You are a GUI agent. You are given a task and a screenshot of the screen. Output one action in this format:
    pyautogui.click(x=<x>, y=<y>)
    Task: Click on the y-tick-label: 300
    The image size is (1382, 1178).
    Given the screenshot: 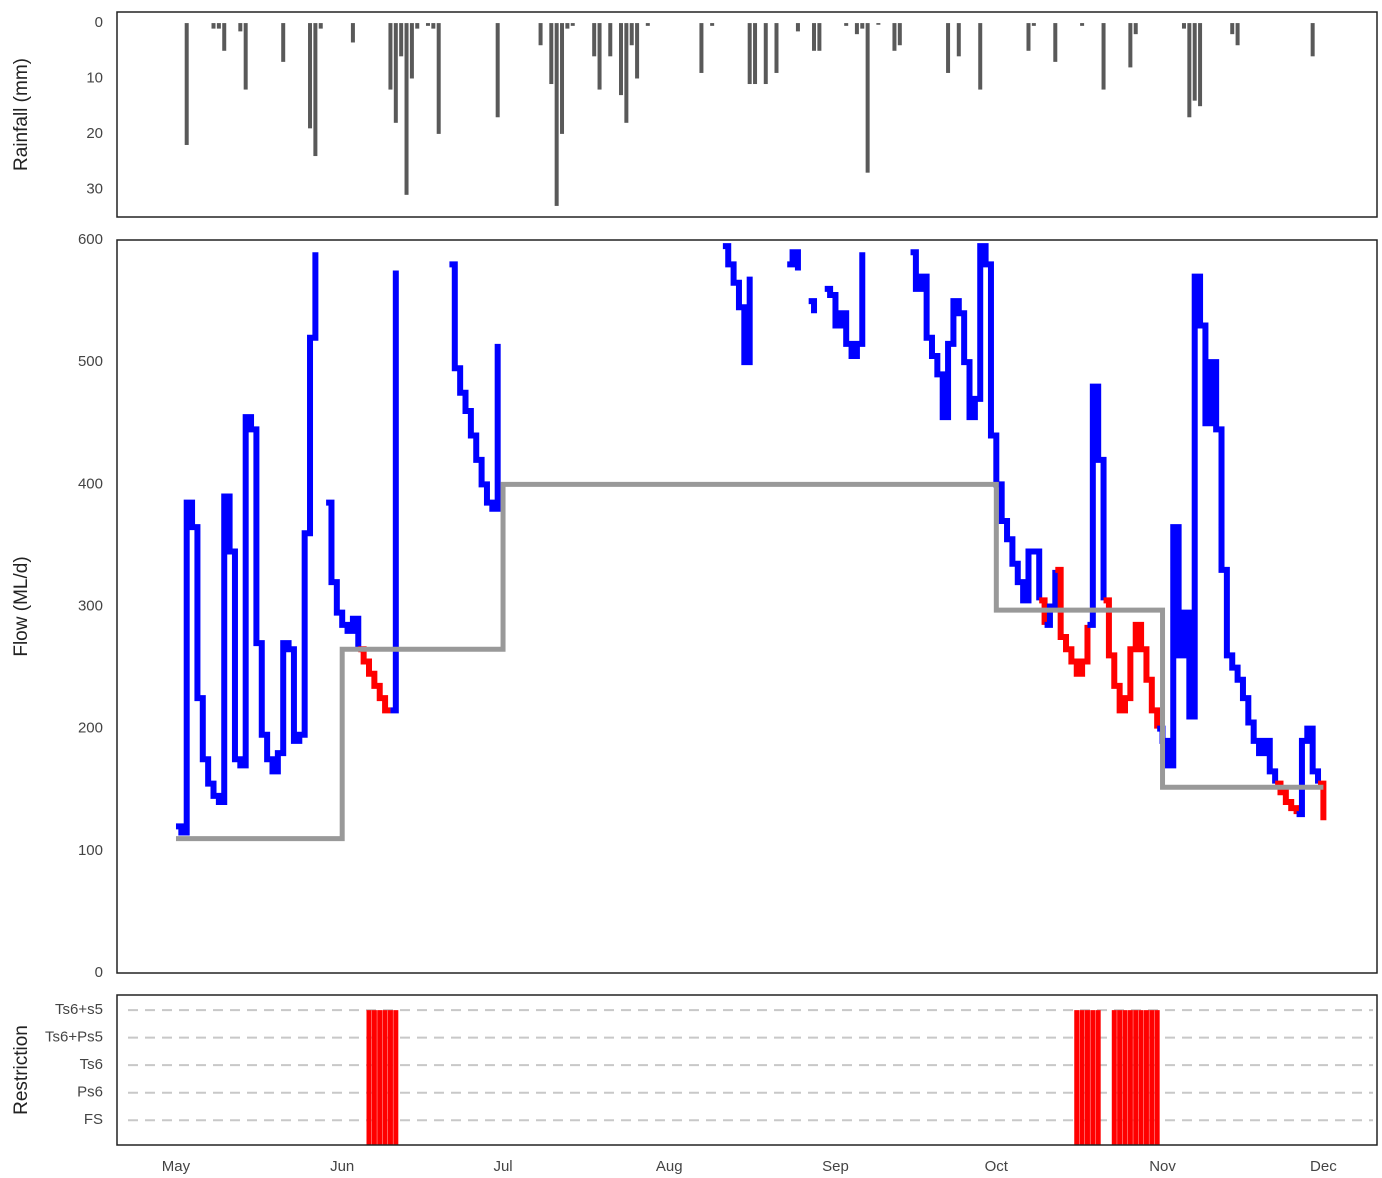 What is the action you would take?
    pyautogui.click(x=90, y=605)
    